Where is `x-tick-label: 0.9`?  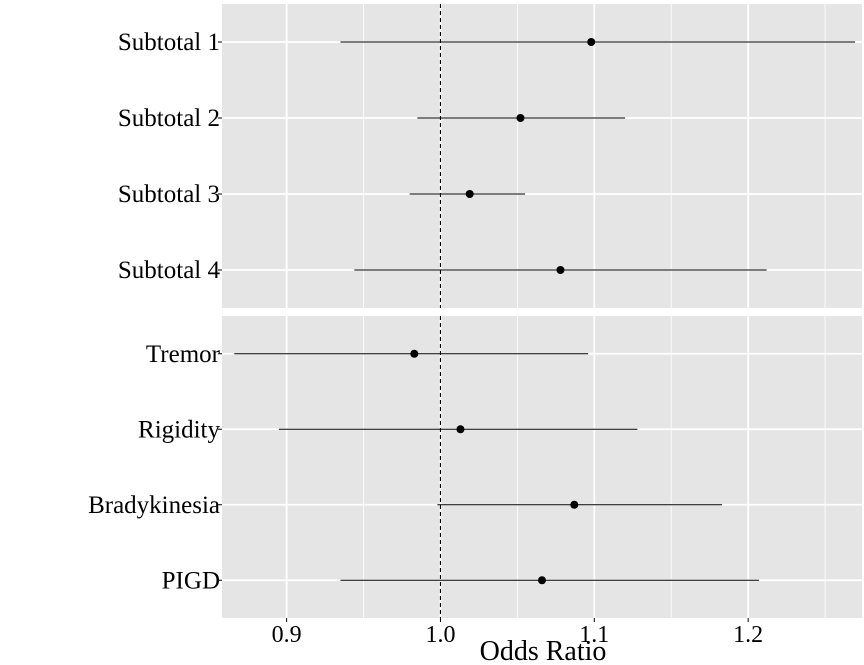
x-tick-label: 0.9 is located at coordinates (287, 635).